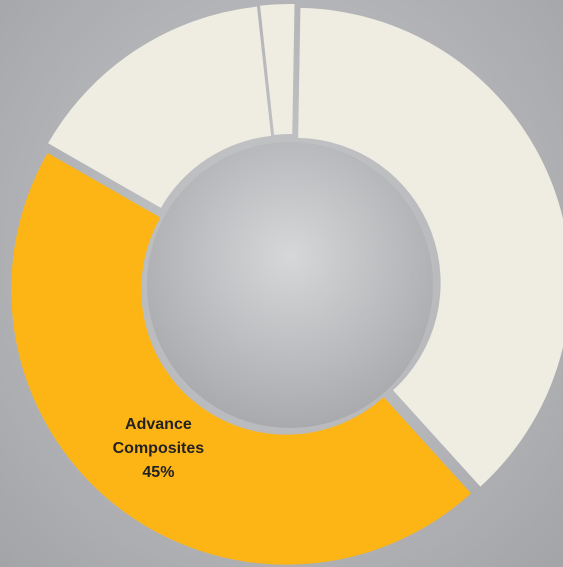  I want to click on slice-value: 45%, so click(158, 472).